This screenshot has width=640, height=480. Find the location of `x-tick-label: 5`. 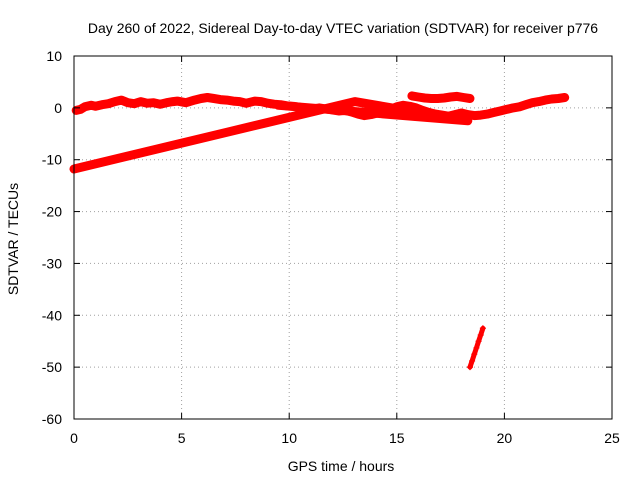

x-tick-label: 5 is located at coordinates (182, 438).